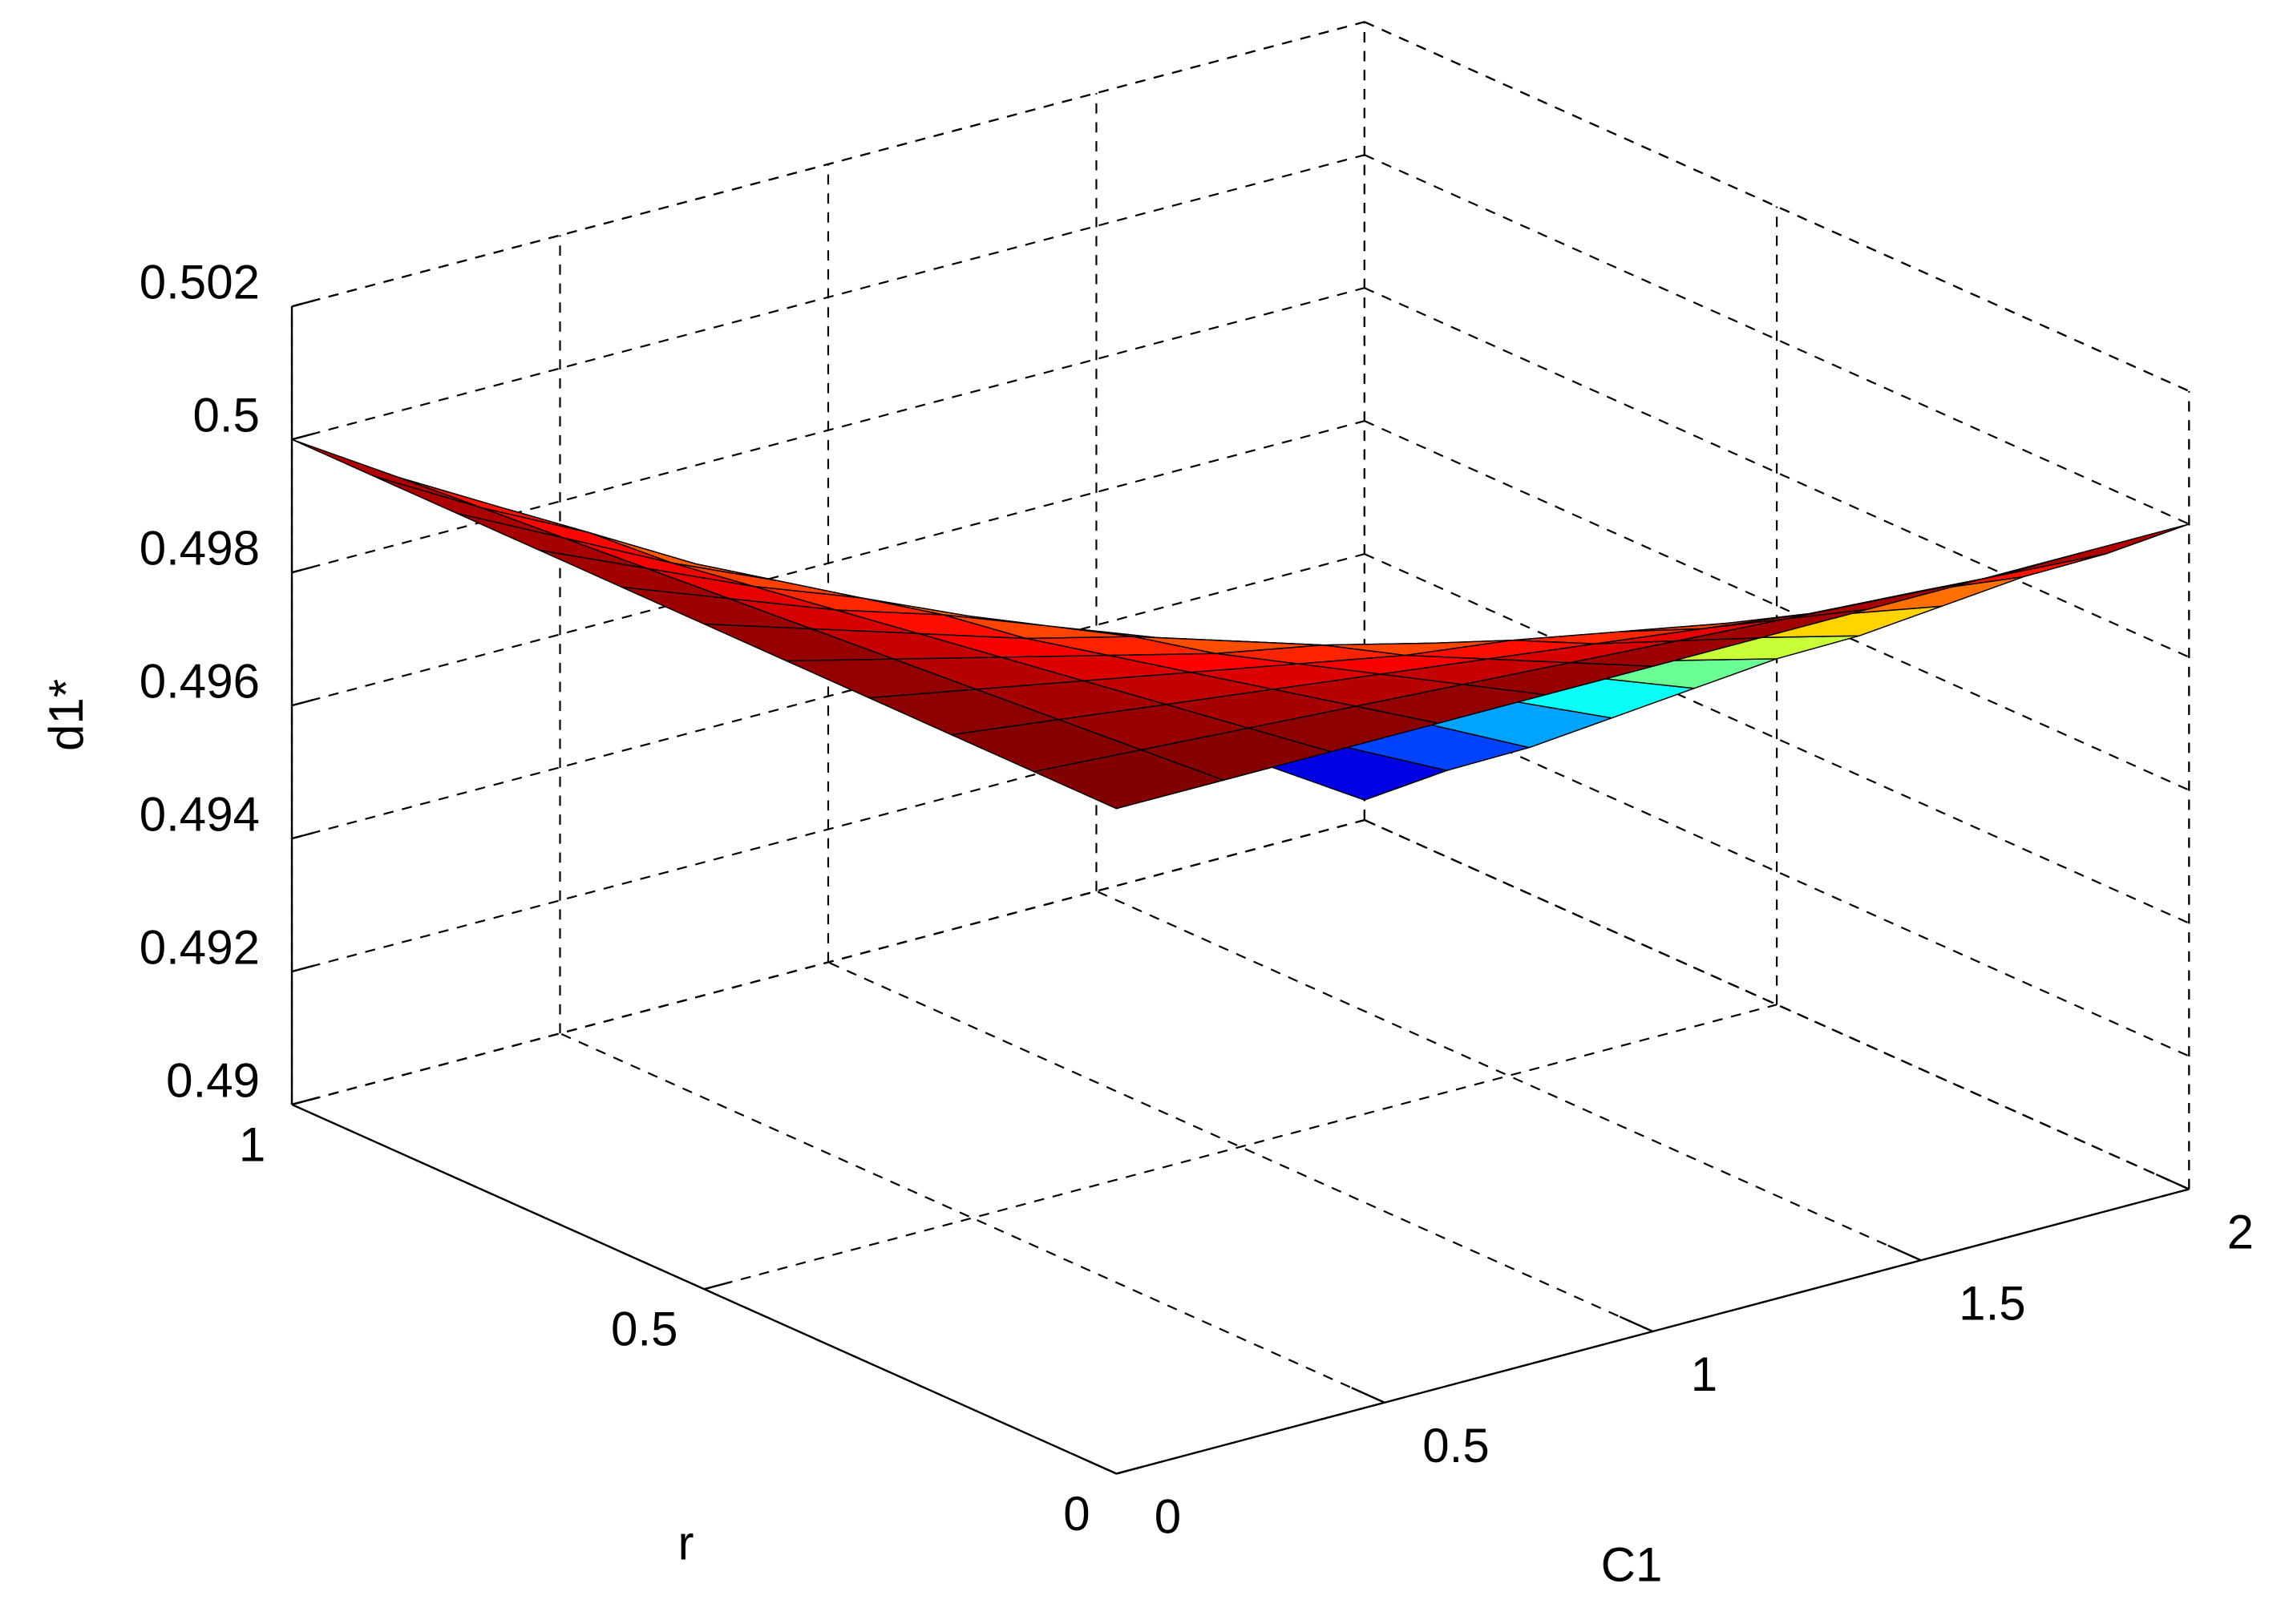 Image resolution: width=2281 pixels, height=1624 pixels. Describe the element at coordinates (200, 814) in the screenshot. I see `z-tick-label: 0.494` at that location.